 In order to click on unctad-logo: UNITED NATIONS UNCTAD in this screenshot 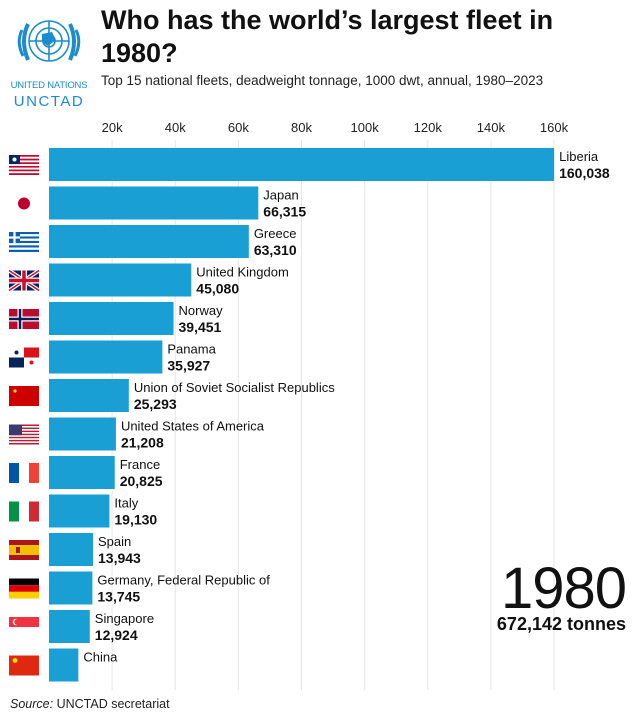, I will do `click(49, 60)`.